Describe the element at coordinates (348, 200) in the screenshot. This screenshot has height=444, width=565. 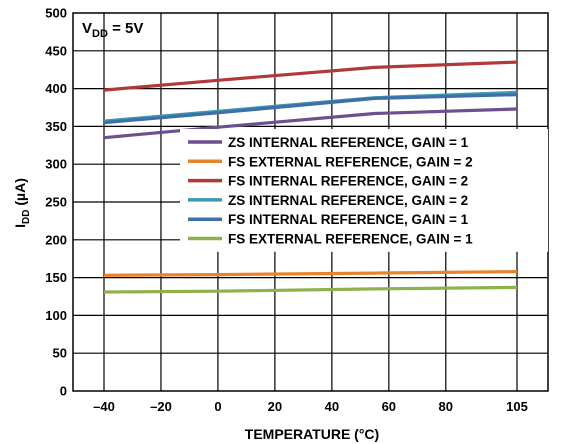
I see `legend-label: ZS INTERNAL REFERENCE, GAIN = 2` at that location.